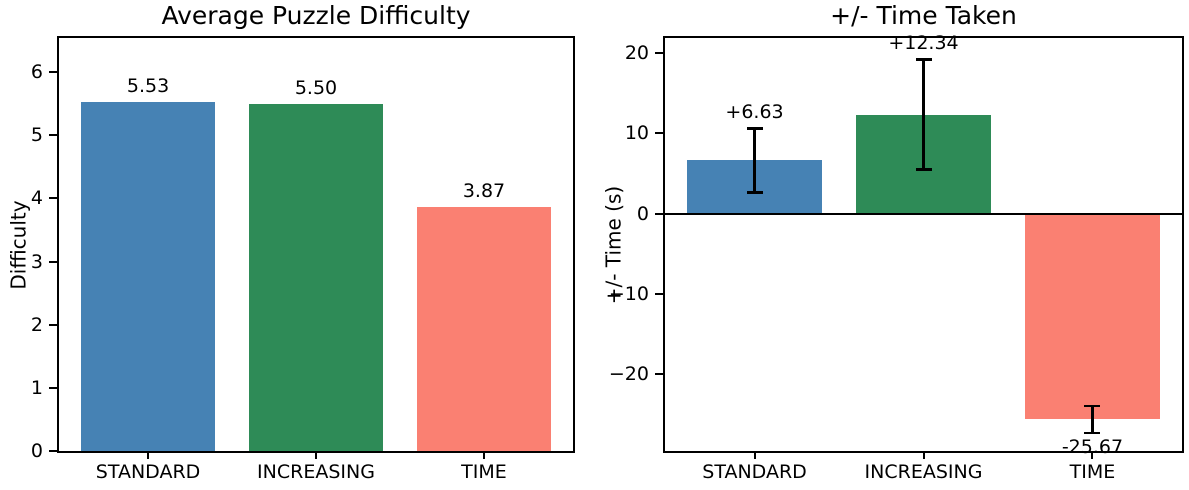  I want to click on y-tick-label: 2, so click(36, 324).